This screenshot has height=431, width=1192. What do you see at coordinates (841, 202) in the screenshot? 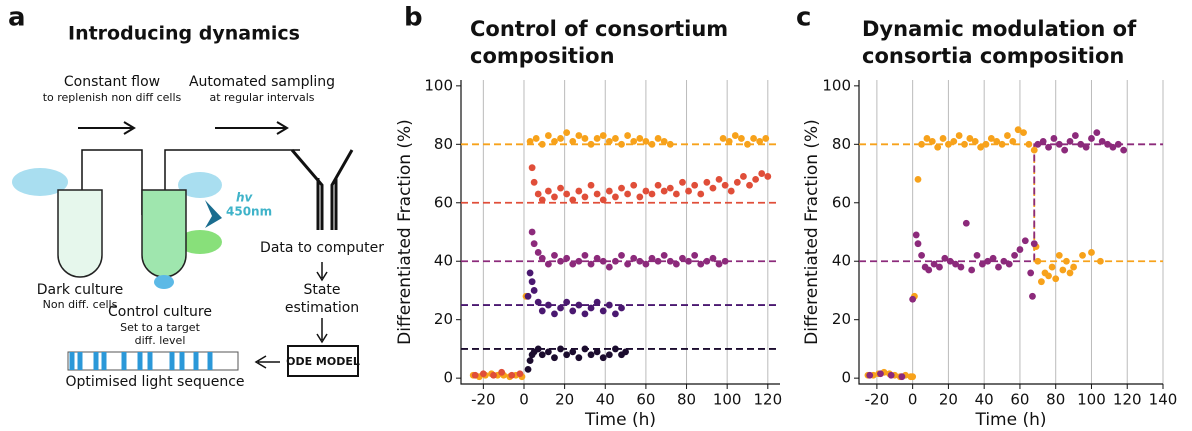
I see `y-tick-label: 60` at bounding box center [841, 202].